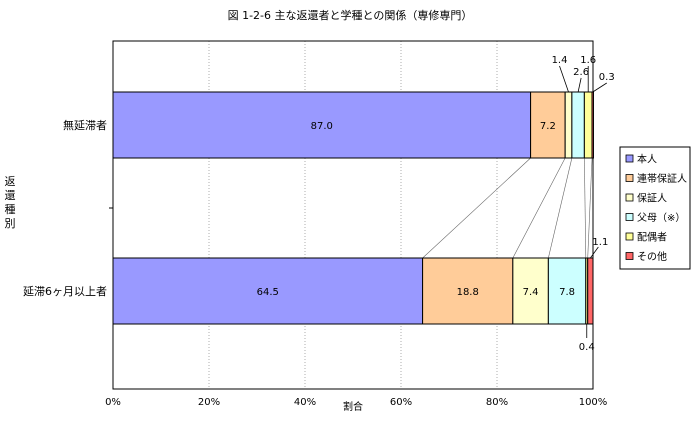 The height and width of the screenshot is (424, 700). What do you see at coordinates (588, 60) in the screenshot?
I see `data-label: 1.6` at bounding box center [588, 60].